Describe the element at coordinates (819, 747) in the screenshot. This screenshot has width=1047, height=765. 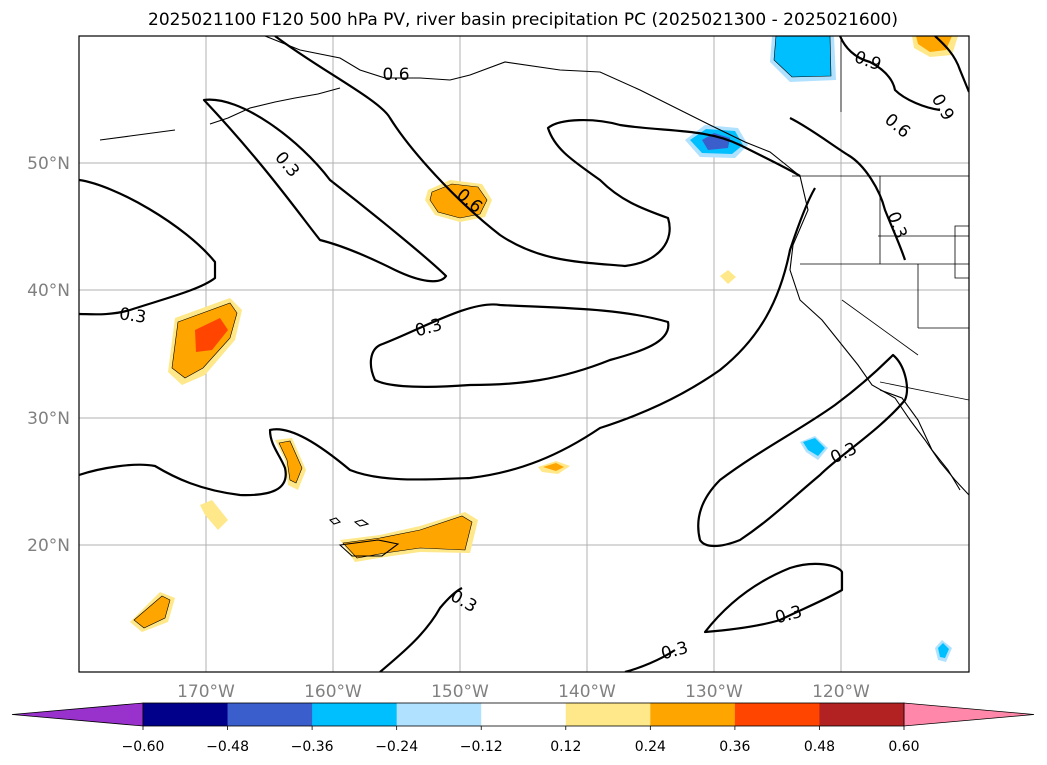
I see `colorbar-tick-label: 0.48` at that location.